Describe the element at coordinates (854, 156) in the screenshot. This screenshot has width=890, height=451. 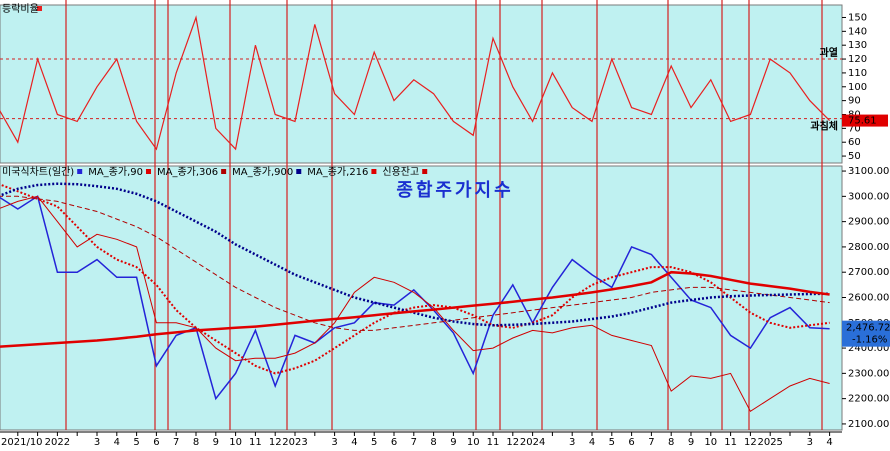
I see `y-tick-label: 50` at that location.